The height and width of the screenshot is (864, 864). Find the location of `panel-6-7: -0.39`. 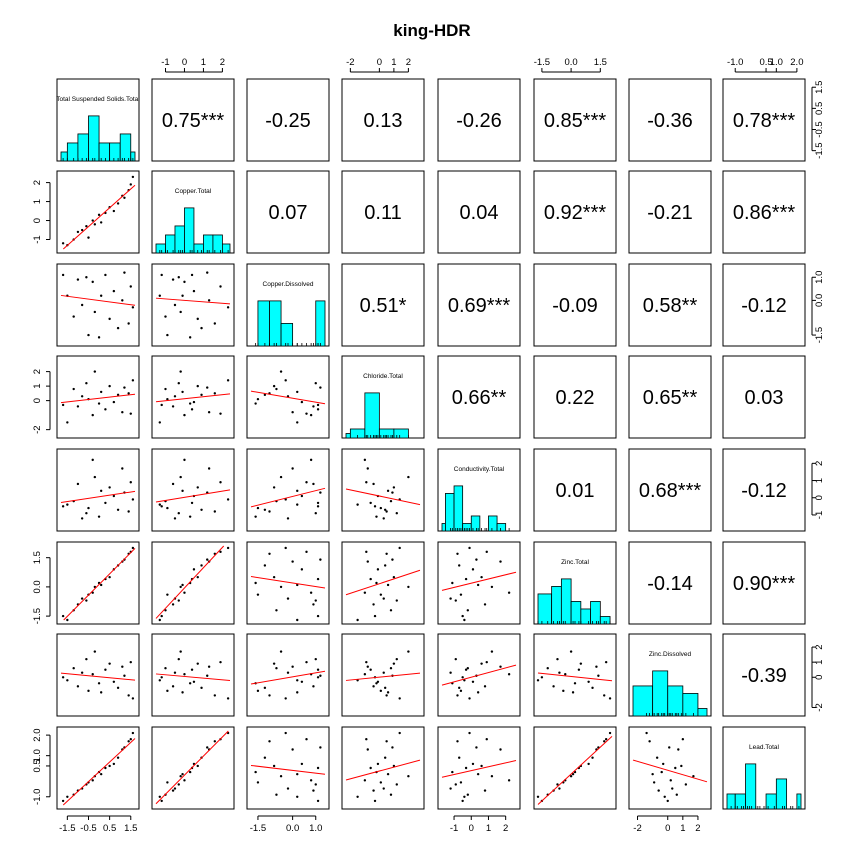

panel-6-7: -0.39 is located at coordinates (764, 675).